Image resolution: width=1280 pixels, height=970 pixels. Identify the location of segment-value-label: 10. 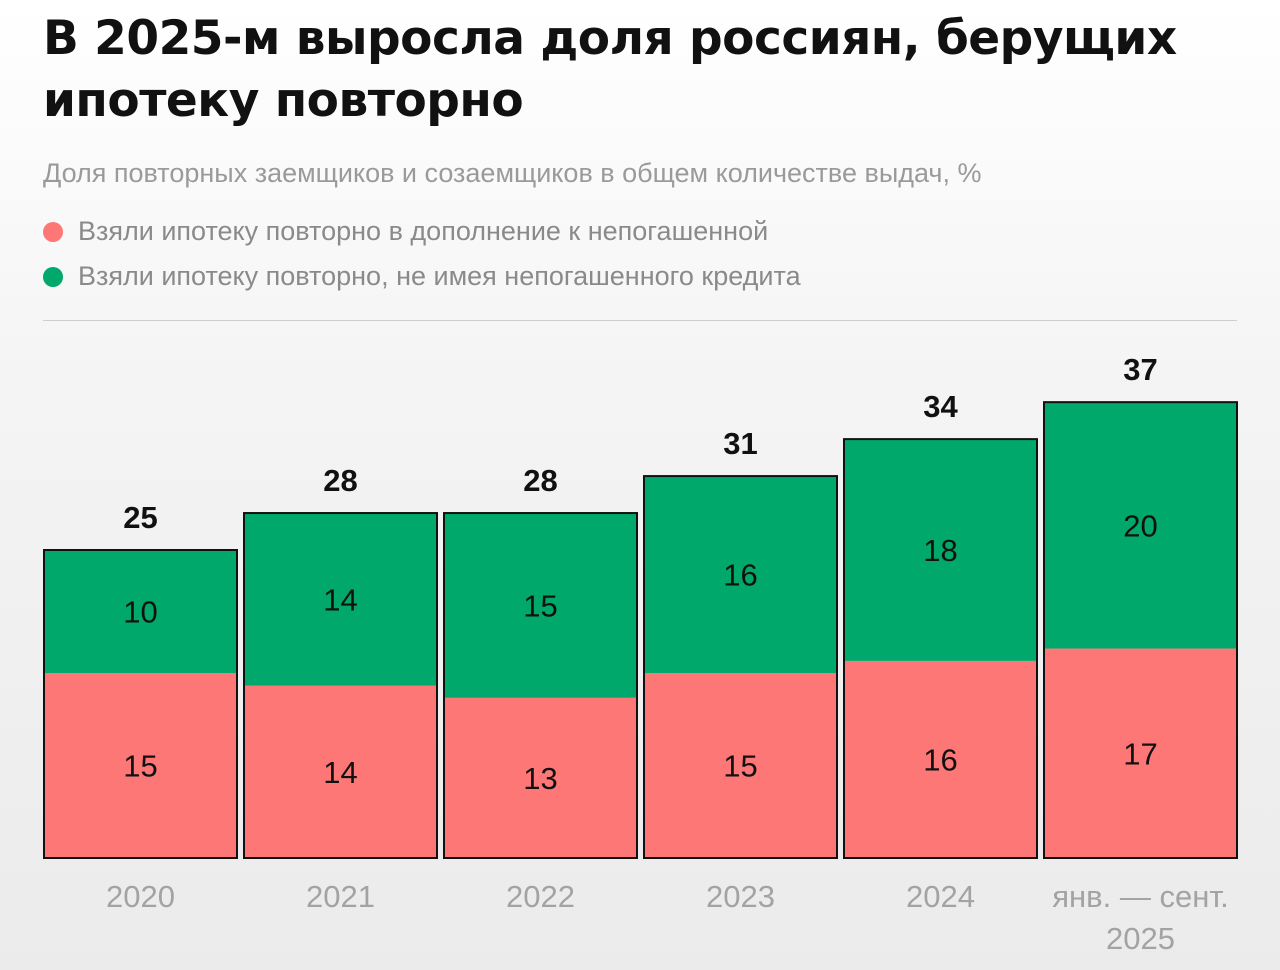
(140, 612).